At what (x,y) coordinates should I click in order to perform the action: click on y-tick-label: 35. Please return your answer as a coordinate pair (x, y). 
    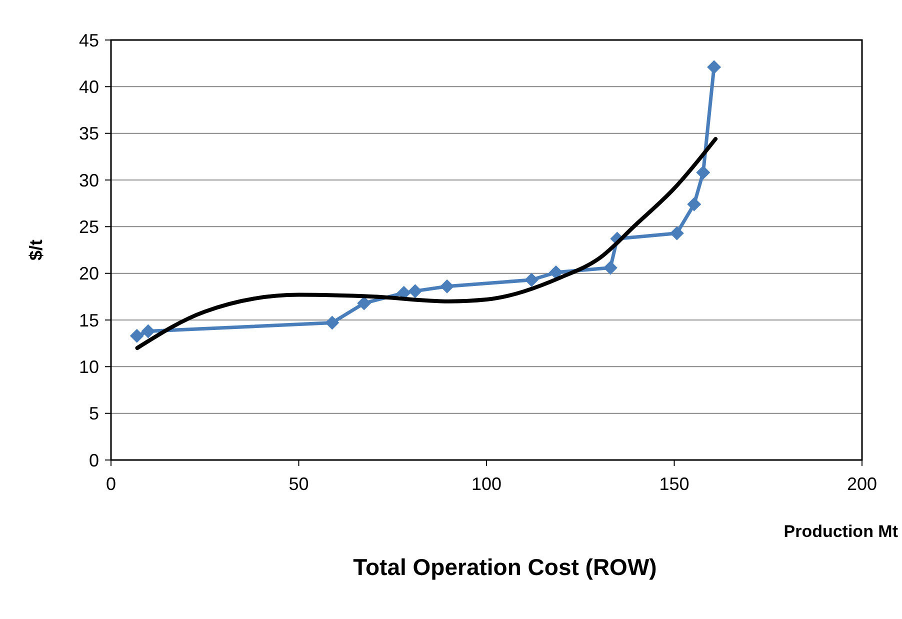
    Looking at the image, I should click on (88, 134).